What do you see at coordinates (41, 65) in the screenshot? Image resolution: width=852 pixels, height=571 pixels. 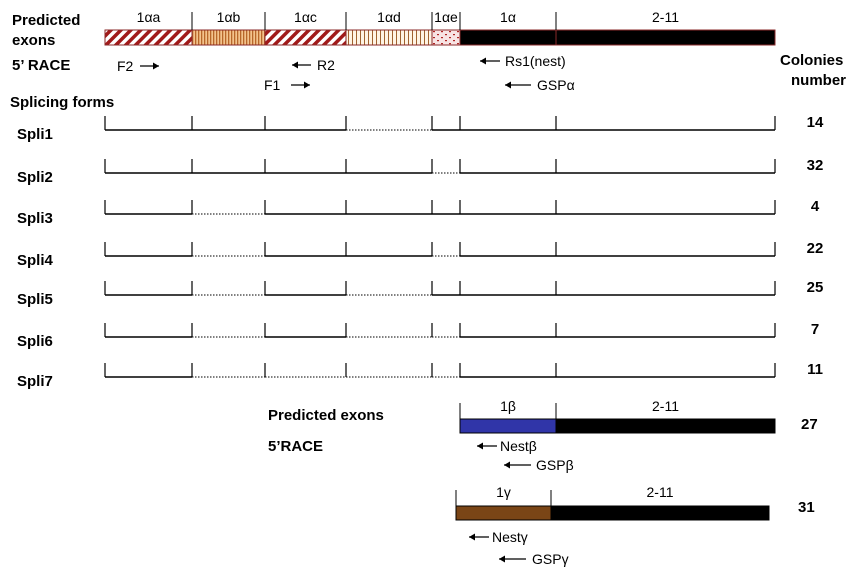 I see `race-label: 5’ RACE` at bounding box center [41, 65].